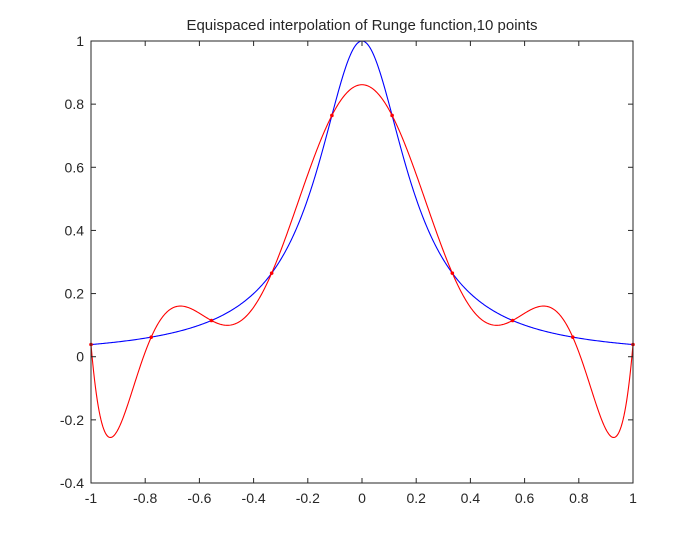 The image size is (700, 549). Describe the element at coordinates (145, 498) in the screenshot. I see `x-tick-label: -0.8` at that location.